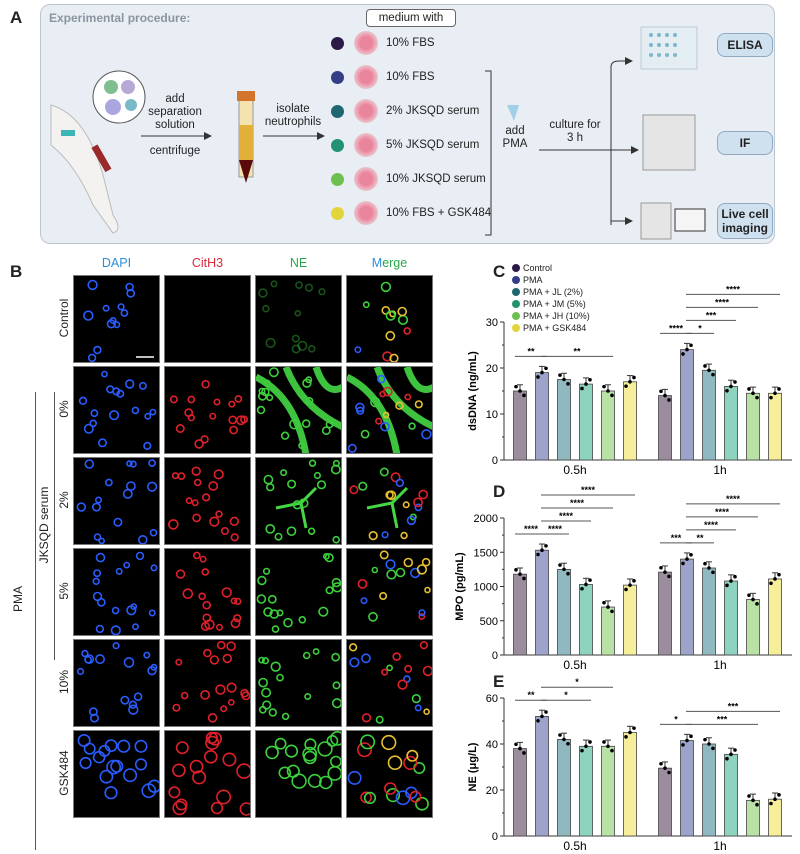  Describe the element at coordinates (405, 111) in the screenshot. I see `medium-row: 2% JKSQD serum` at that location.